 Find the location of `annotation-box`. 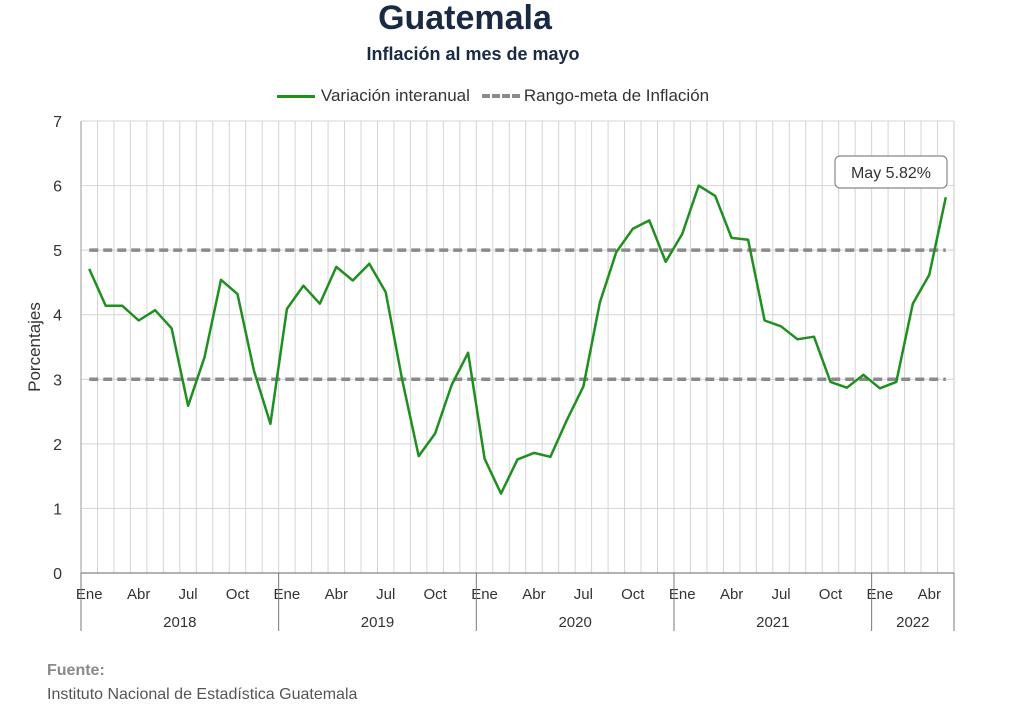

annotation-box is located at coordinates (891, 172).